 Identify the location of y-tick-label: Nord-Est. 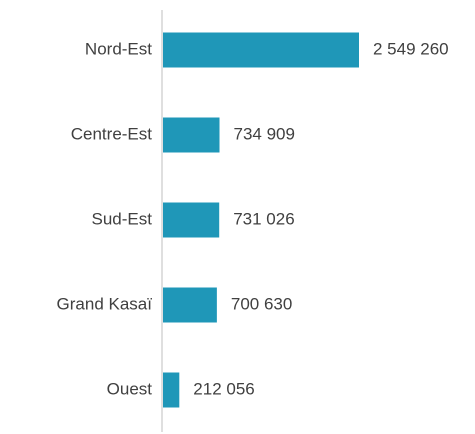
(118, 48).